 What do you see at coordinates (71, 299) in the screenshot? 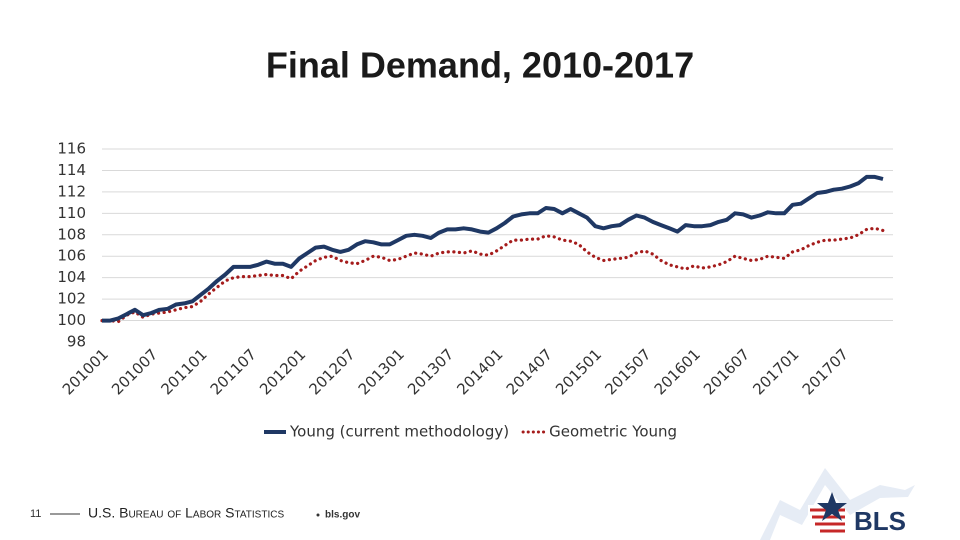
I see `y-tick-label: 102` at bounding box center [71, 299].